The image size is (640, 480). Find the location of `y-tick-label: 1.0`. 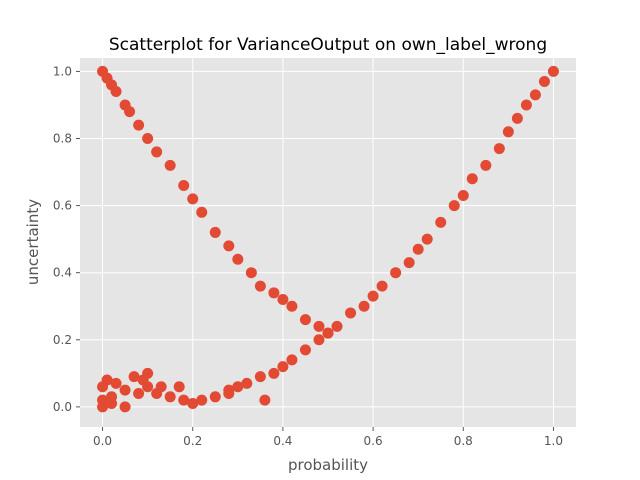

y-tick-label: 1.0 is located at coordinates (62, 71).